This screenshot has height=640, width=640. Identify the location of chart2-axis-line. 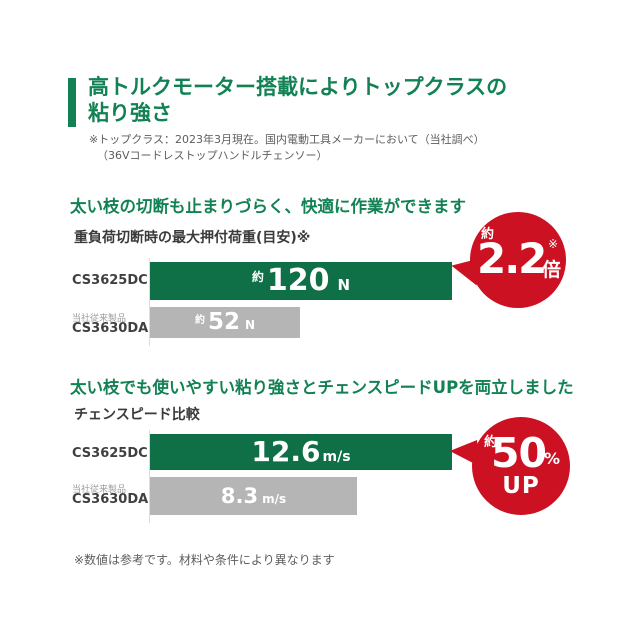
(149, 476).